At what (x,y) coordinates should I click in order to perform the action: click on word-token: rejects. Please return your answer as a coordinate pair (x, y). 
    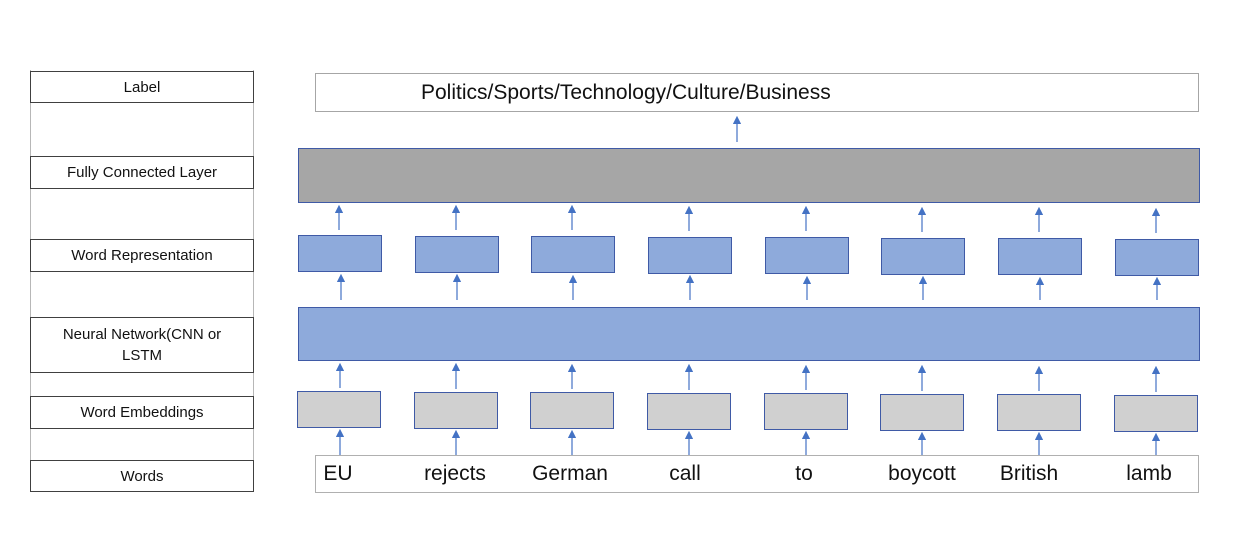
    Looking at the image, I should click on (455, 473).